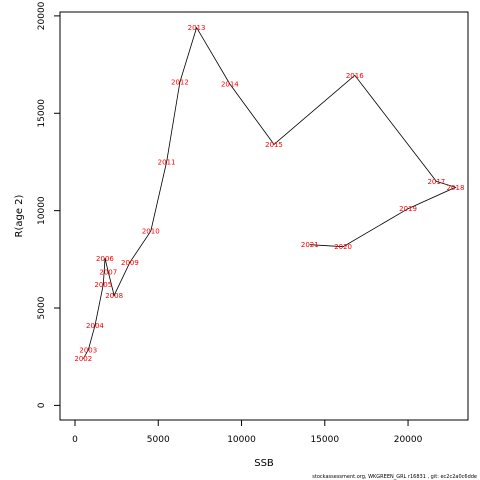  What do you see at coordinates (274, 145) in the screenshot?
I see `point-label-2015: 2015` at bounding box center [274, 145].